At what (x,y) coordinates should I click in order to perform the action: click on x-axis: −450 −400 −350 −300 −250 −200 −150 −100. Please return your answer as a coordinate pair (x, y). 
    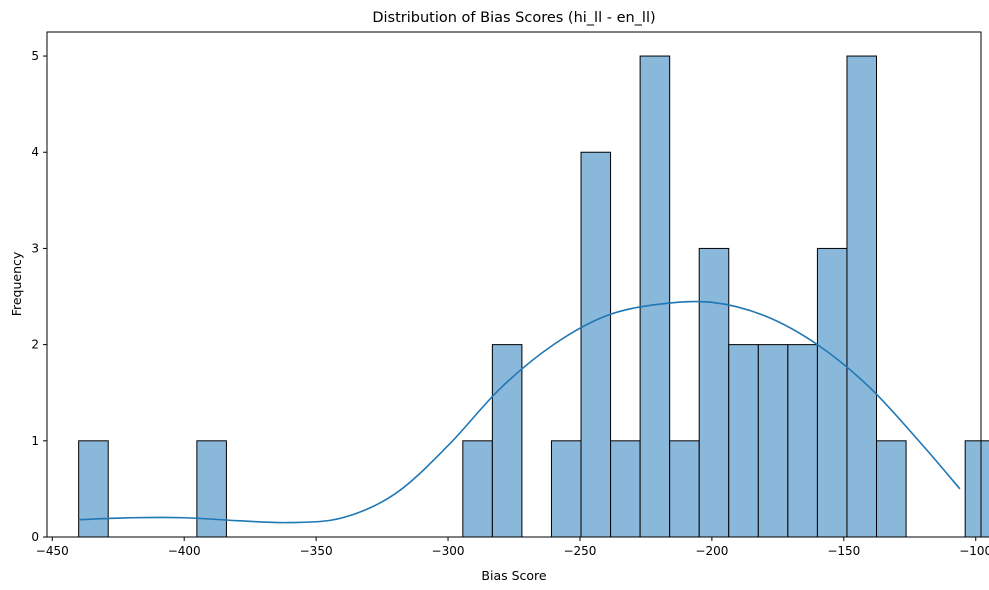
    Looking at the image, I should click on (512, 547).